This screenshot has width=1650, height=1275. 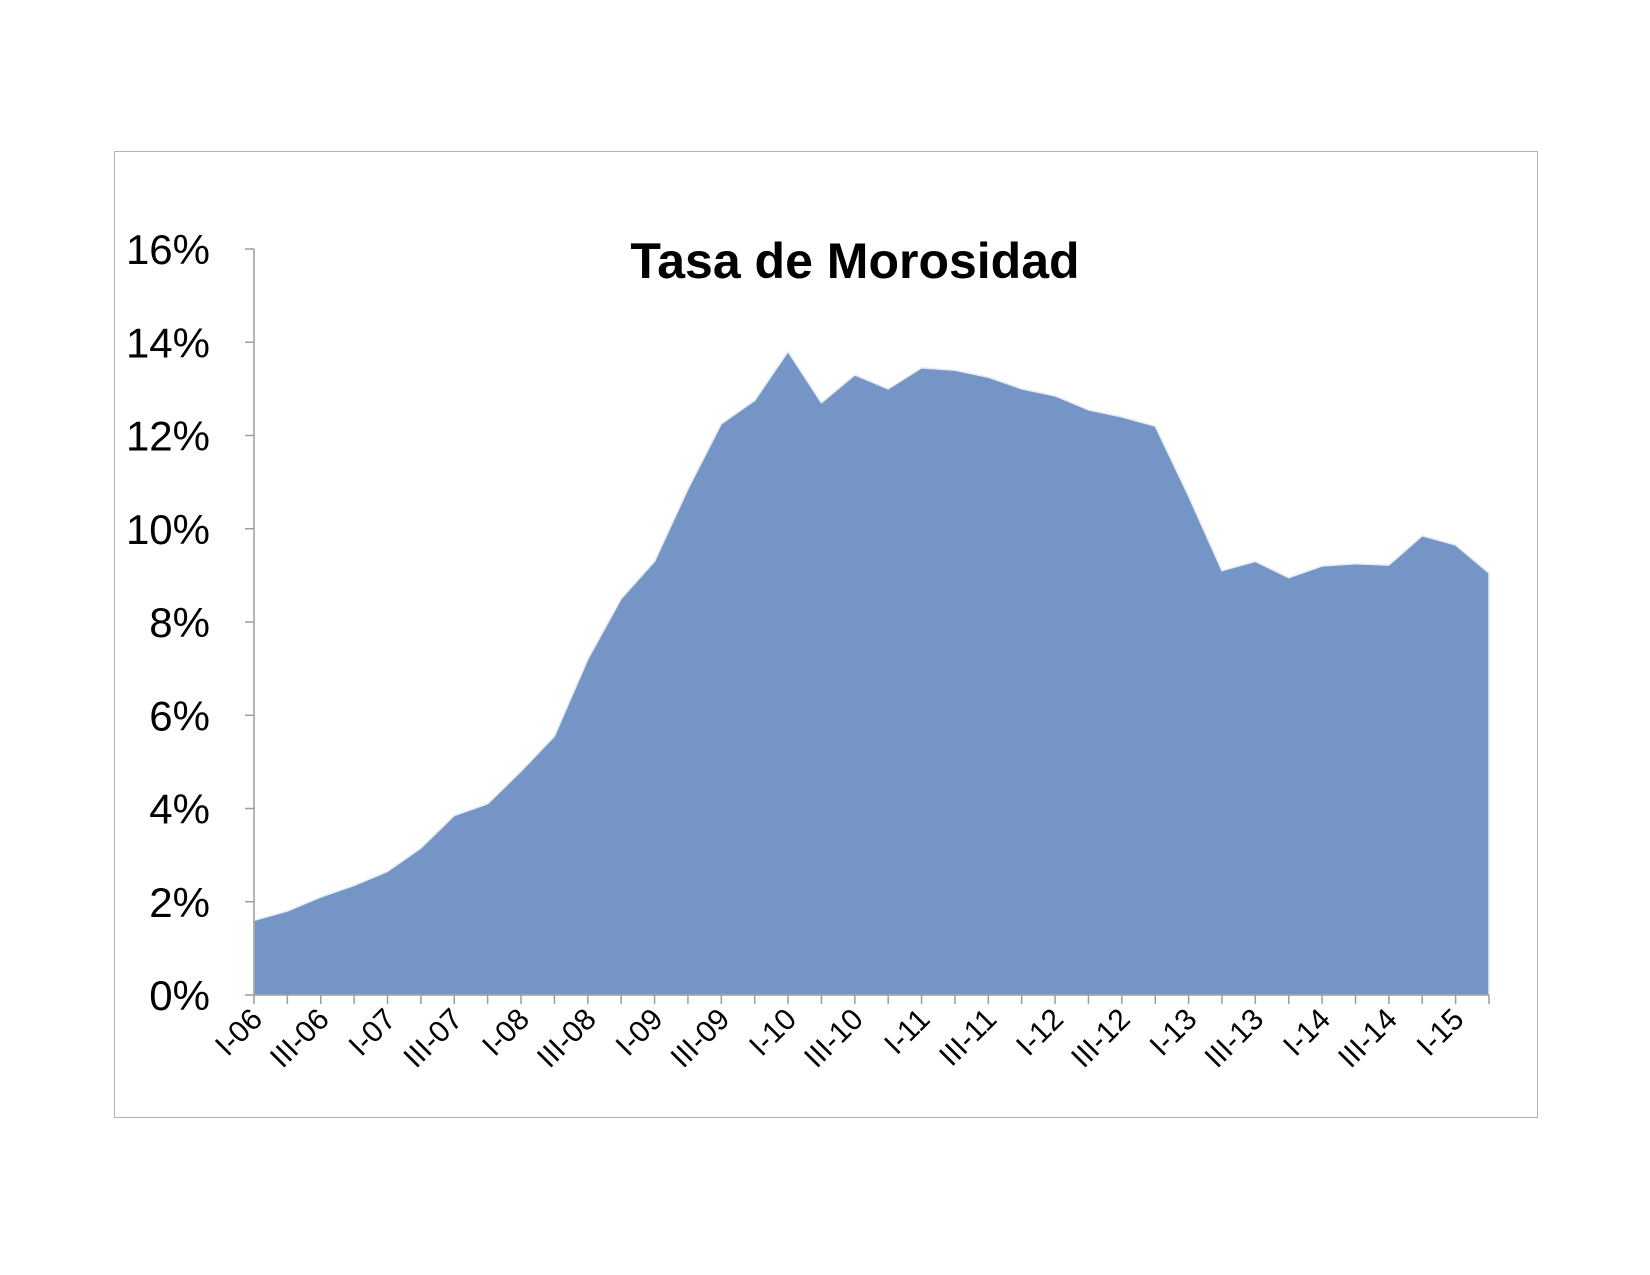 What do you see at coordinates (1101, 1039) in the screenshot?
I see `x-tick-label: III-12` at bounding box center [1101, 1039].